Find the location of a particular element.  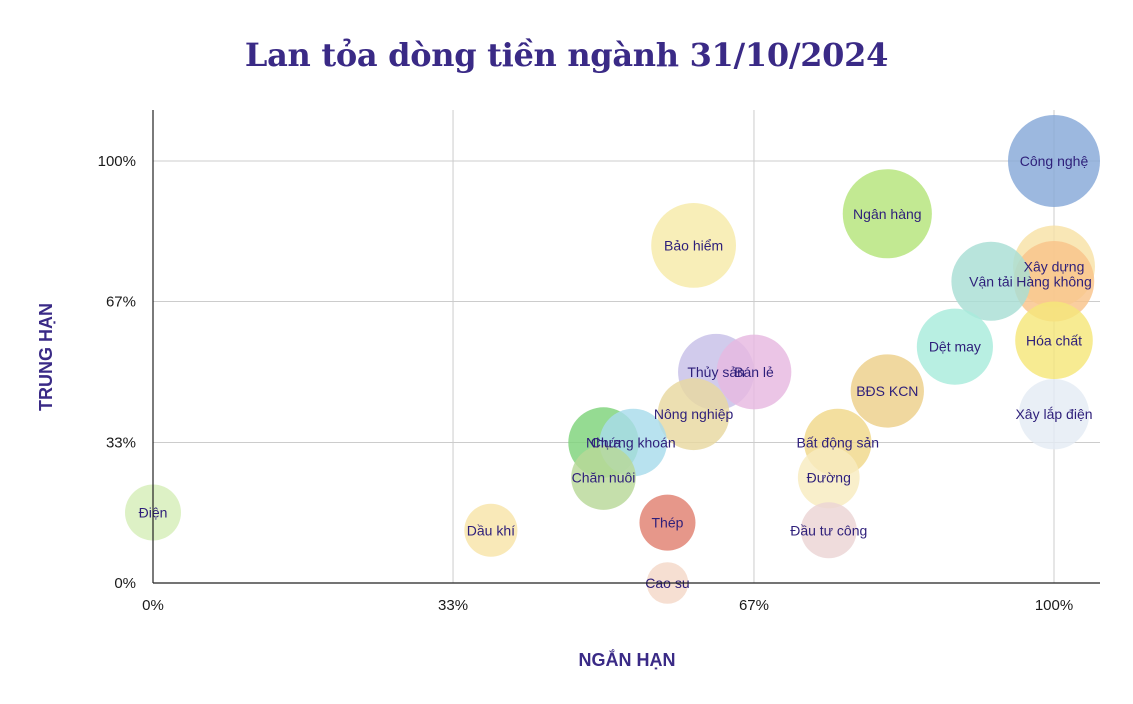

bubble-label: BĐS KCN is located at coordinates (887, 391).